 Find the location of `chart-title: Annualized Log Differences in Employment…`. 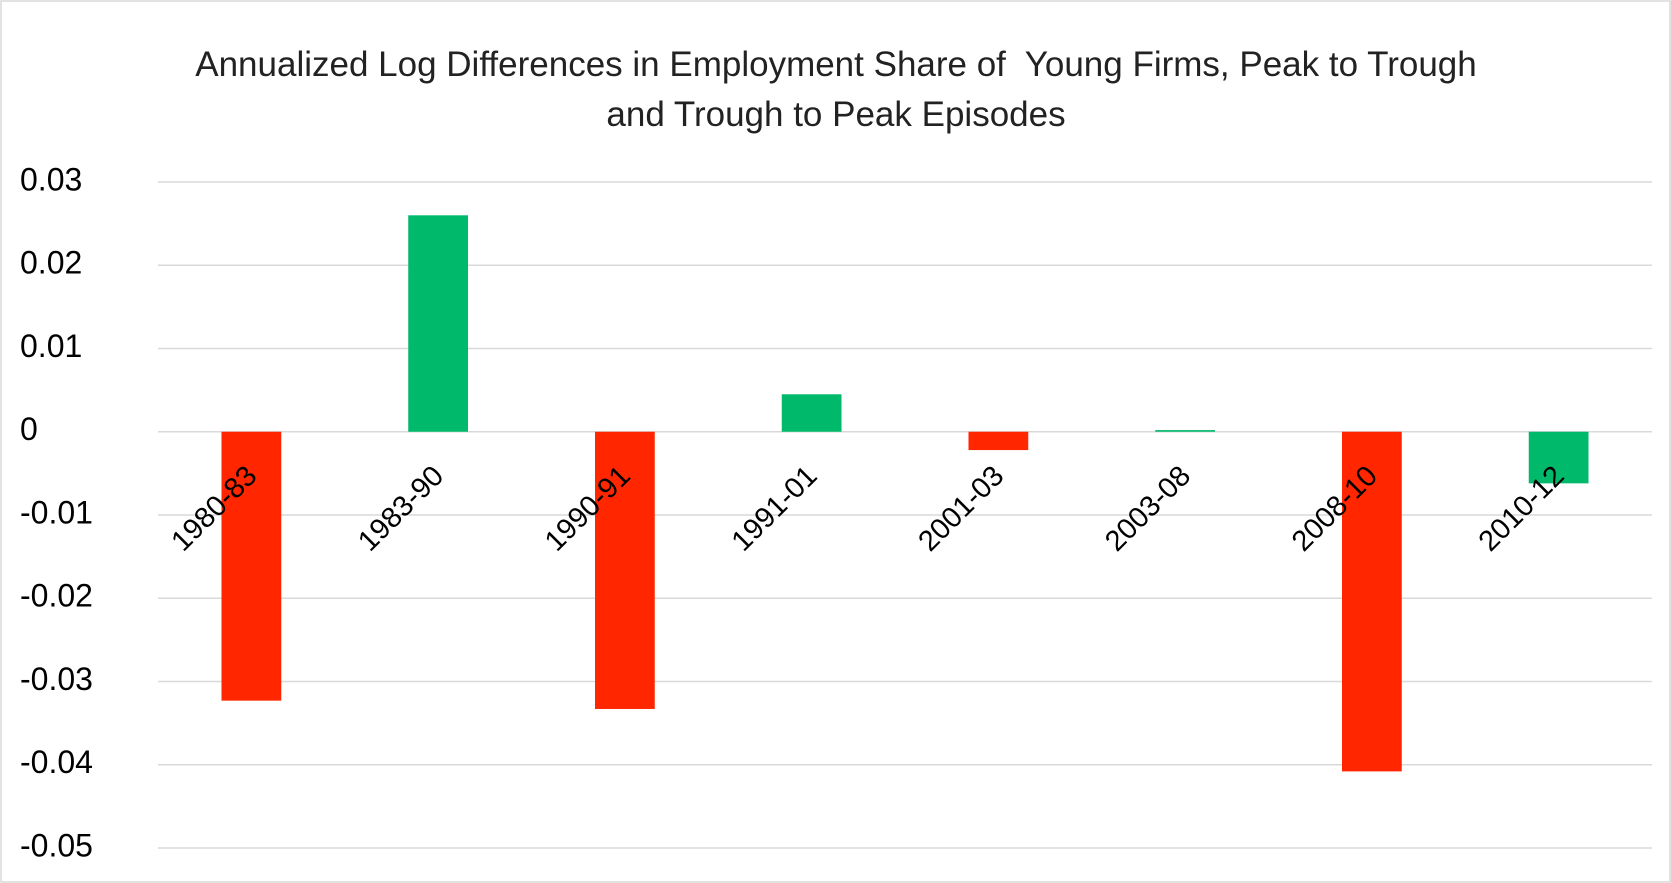

chart-title: Annualized Log Differences in Employment… is located at coordinates (841, 89).